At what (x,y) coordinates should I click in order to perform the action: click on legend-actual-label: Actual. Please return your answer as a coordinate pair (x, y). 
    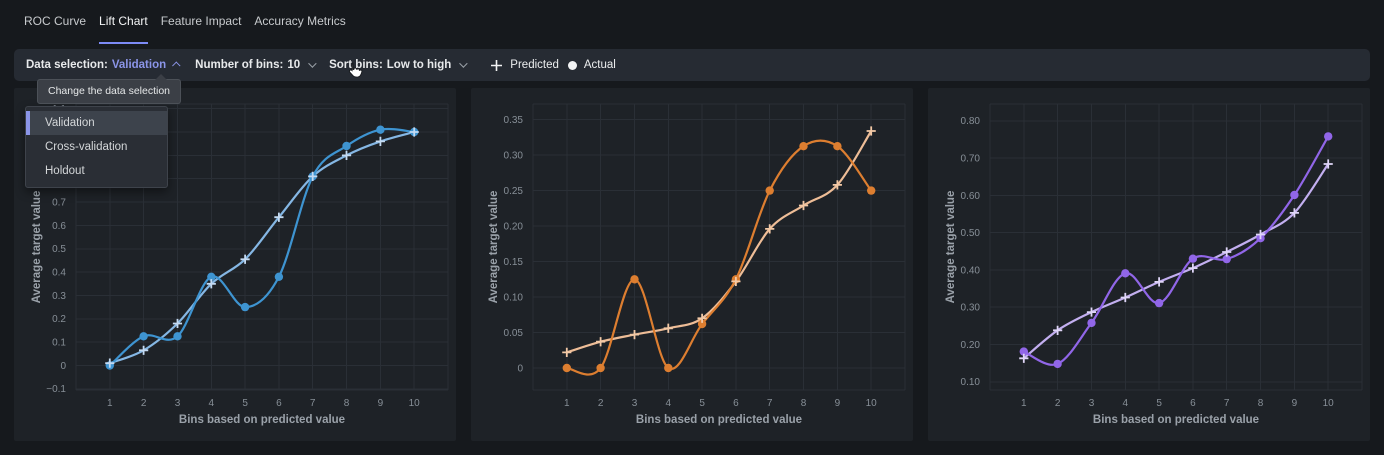
    Looking at the image, I should click on (599, 65).